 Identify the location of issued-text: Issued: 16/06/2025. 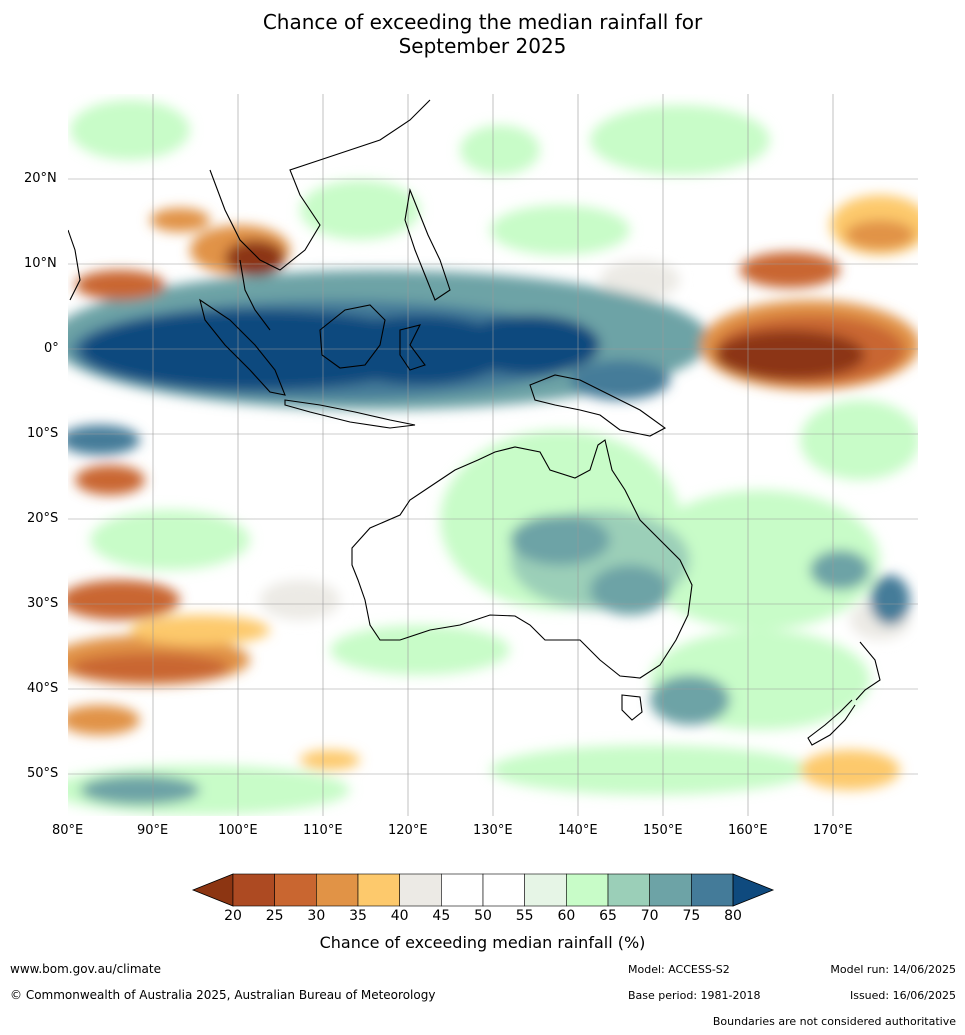
(902, 995).